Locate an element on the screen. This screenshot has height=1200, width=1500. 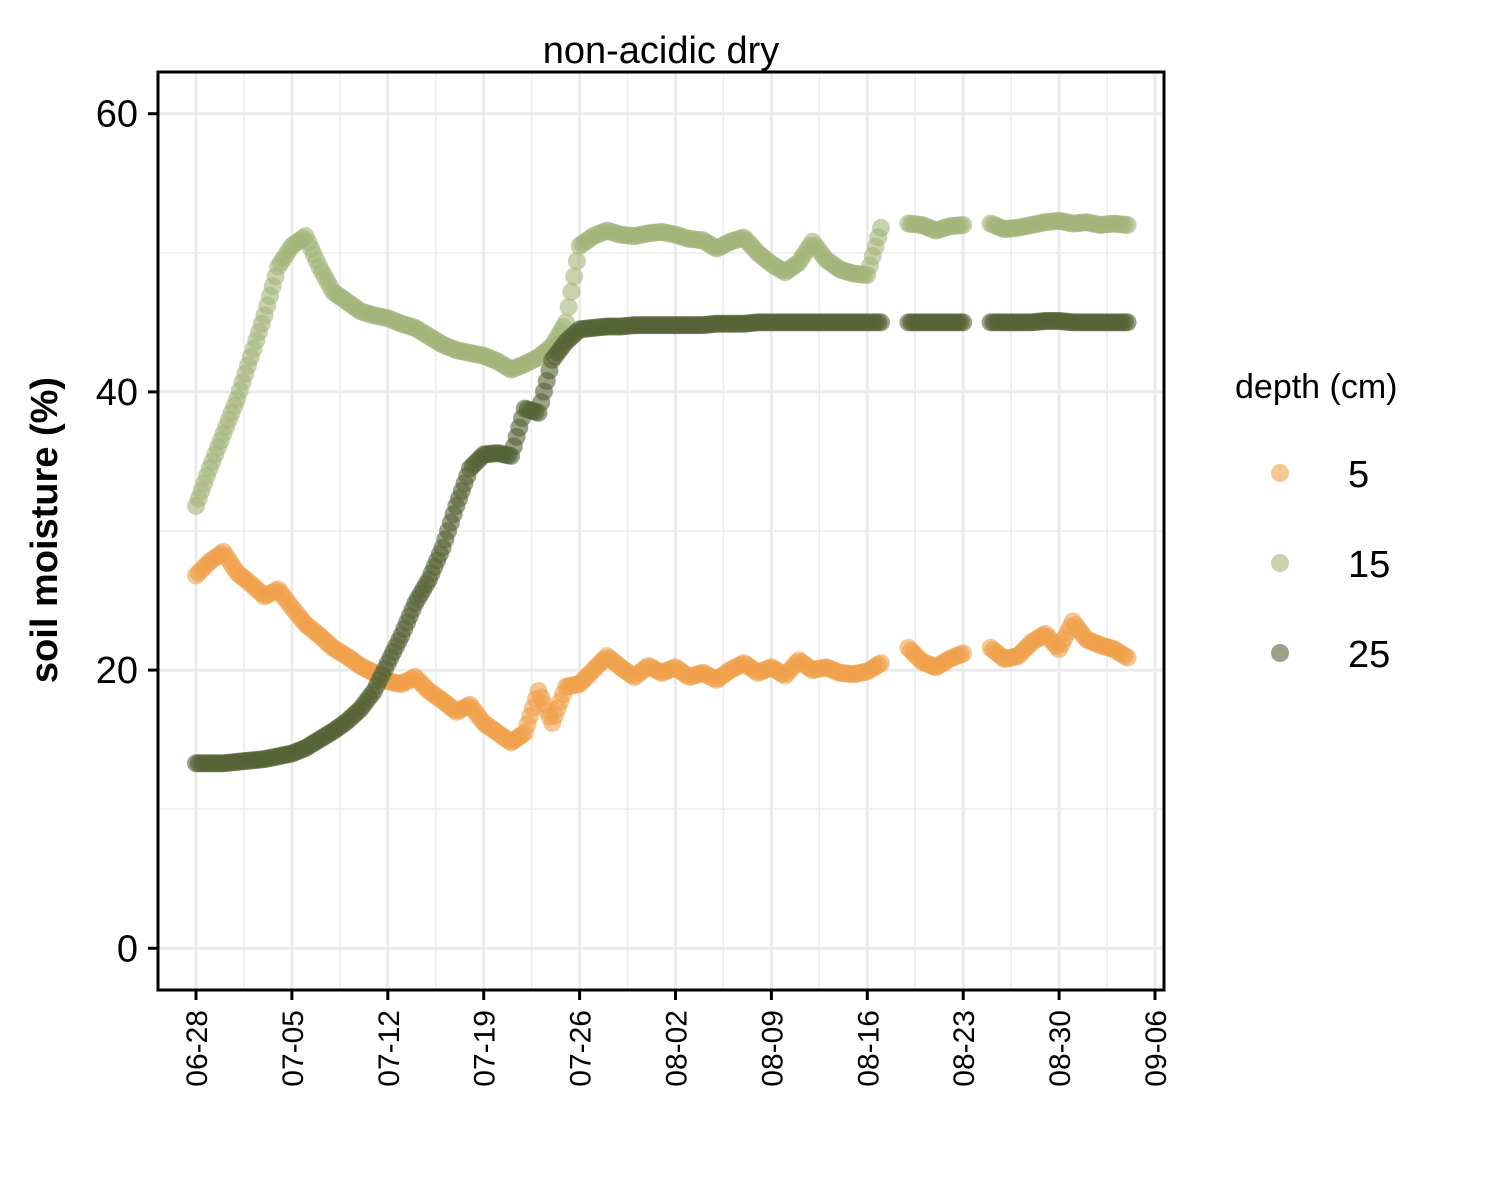
x-tick-label: 07-19 is located at coordinates (485, 1048).